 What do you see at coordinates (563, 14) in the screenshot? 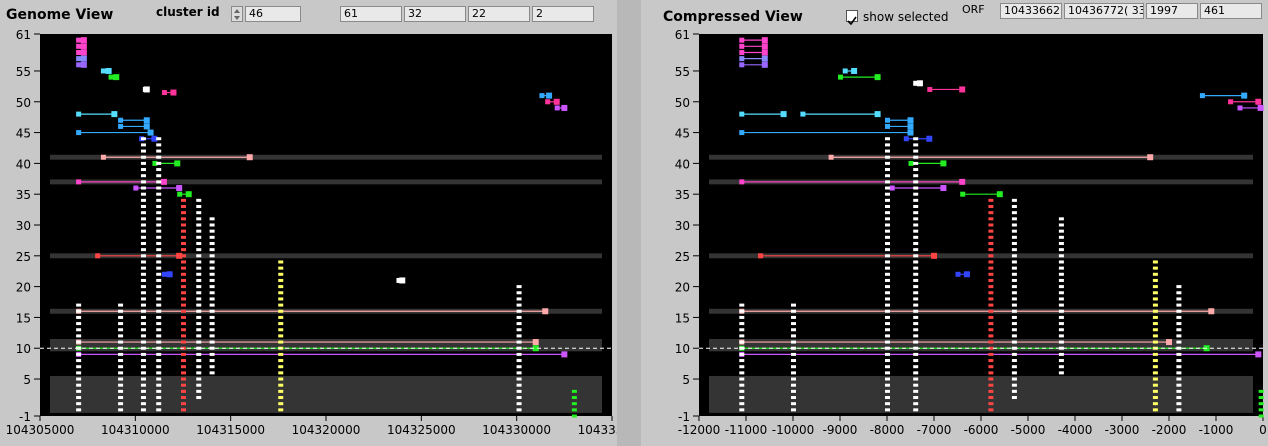
I see `genome-field-4: 2` at bounding box center [563, 14].